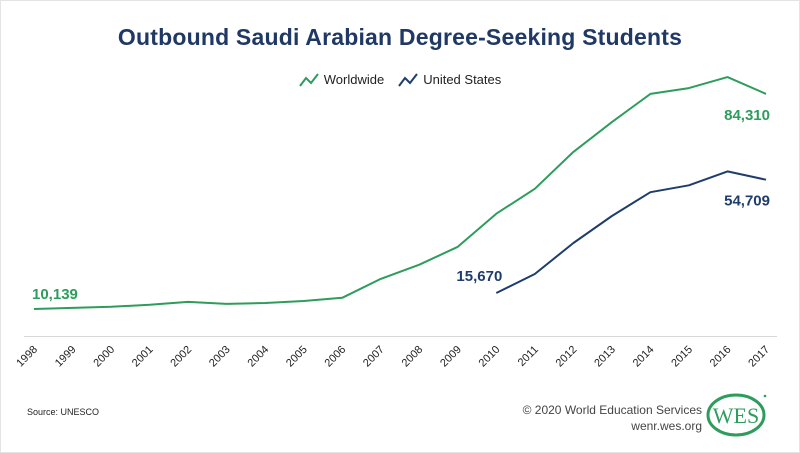  What do you see at coordinates (258, 357) in the screenshot?
I see `x-tick-label: 2004` at bounding box center [258, 357].